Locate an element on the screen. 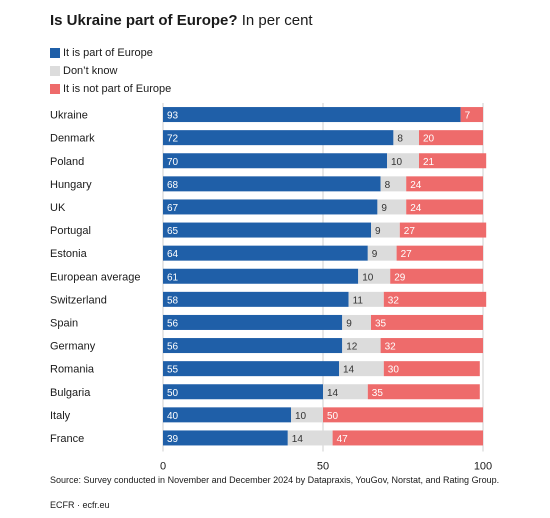  value-label-germany-part: 56 is located at coordinates (173, 347).